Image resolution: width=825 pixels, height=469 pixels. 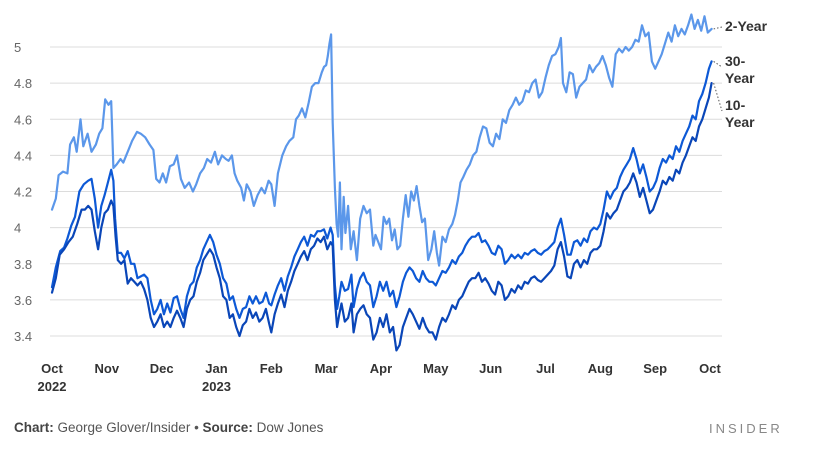 What do you see at coordinates (600, 368) in the screenshot?
I see `x-tick-label: Aug` at bounding box center [600, 368].